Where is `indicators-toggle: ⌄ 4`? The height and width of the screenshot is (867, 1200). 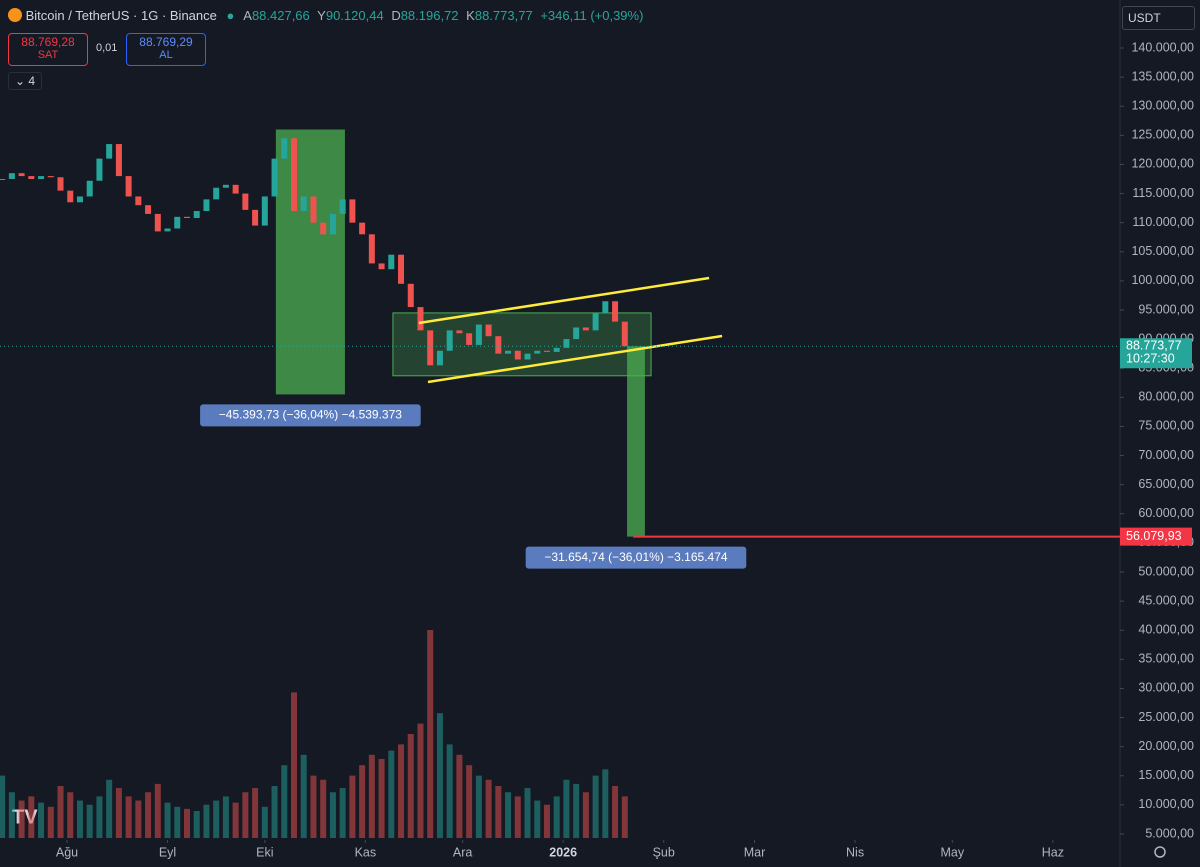 indicators-toggle: ⌄ 4 is located at coordinates (25, 81).